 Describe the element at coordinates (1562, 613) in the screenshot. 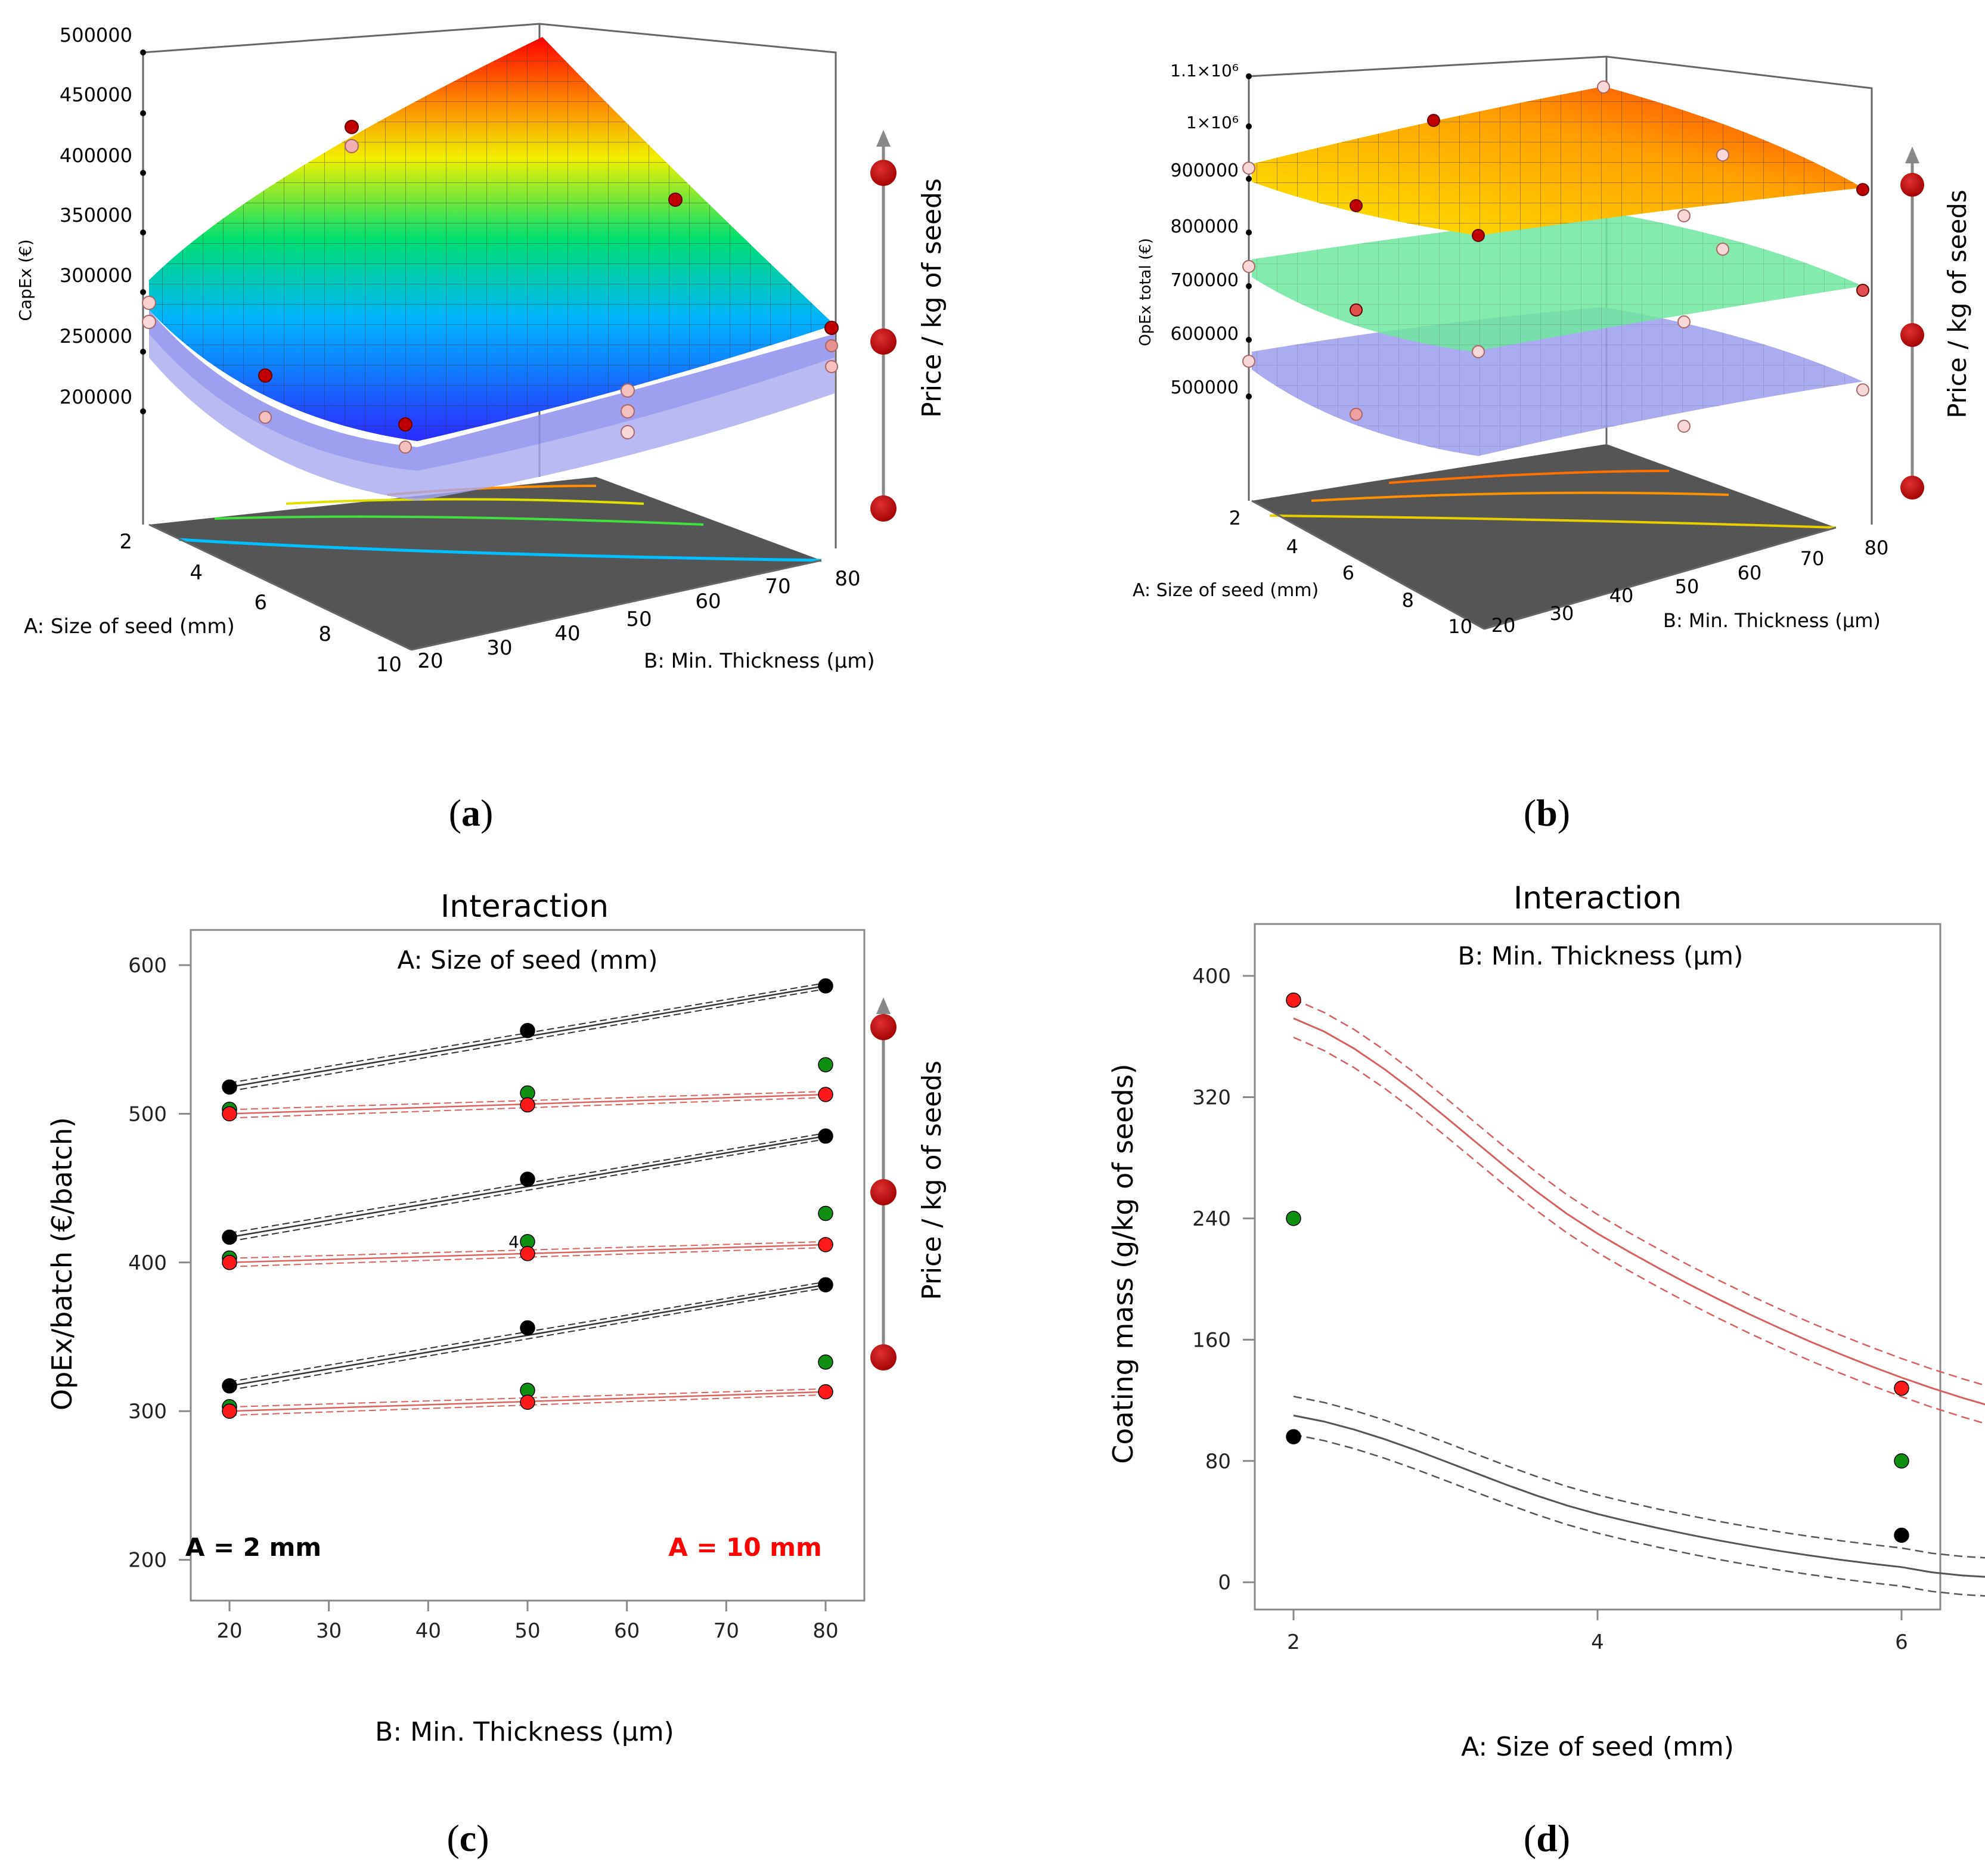

I see `y-tick-label: 30` at that location.